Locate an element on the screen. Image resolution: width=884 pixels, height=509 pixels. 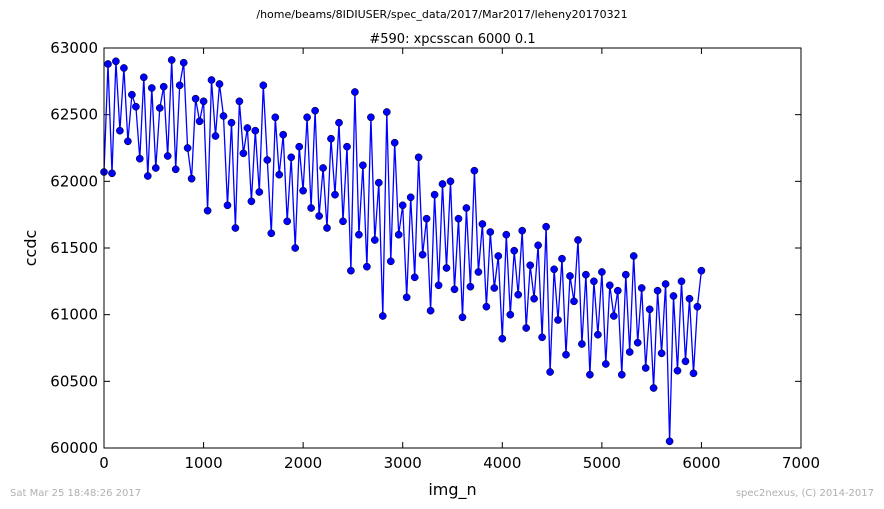
x-tick-label: 4000 is located at coordinates (502, 463).